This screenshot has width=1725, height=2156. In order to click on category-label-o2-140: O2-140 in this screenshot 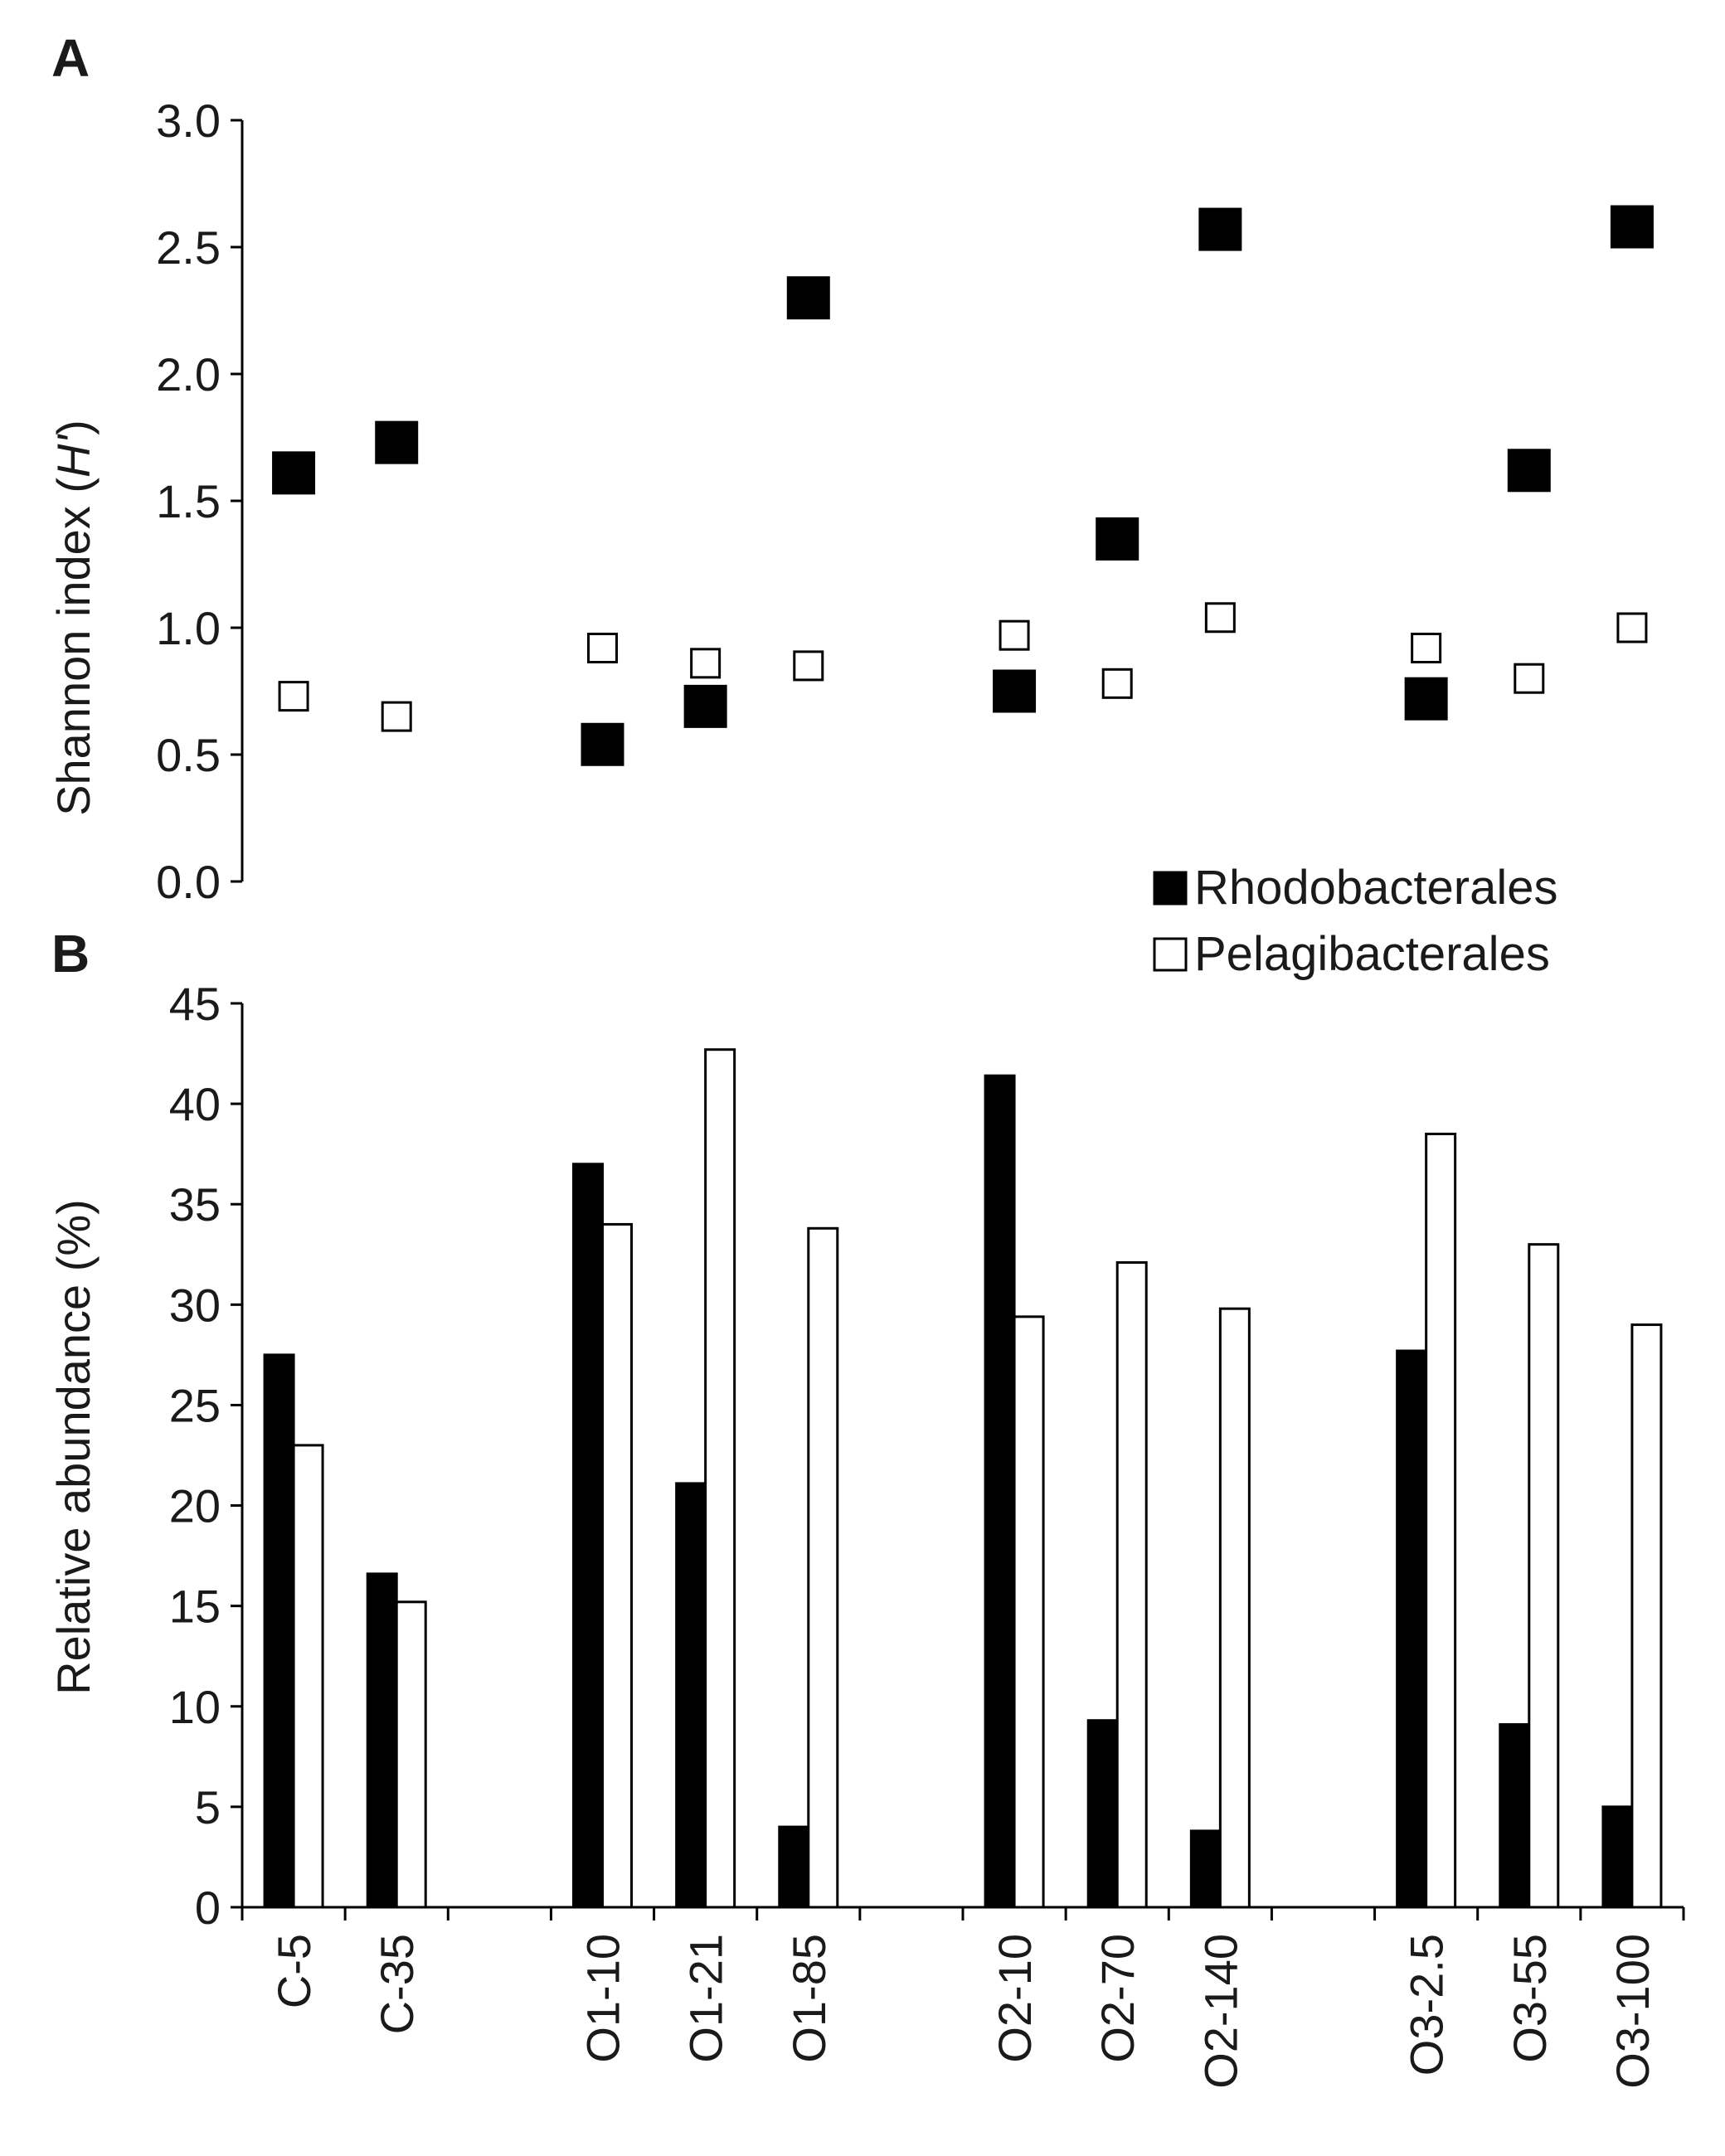, I will do `click(1220, 2011)`.